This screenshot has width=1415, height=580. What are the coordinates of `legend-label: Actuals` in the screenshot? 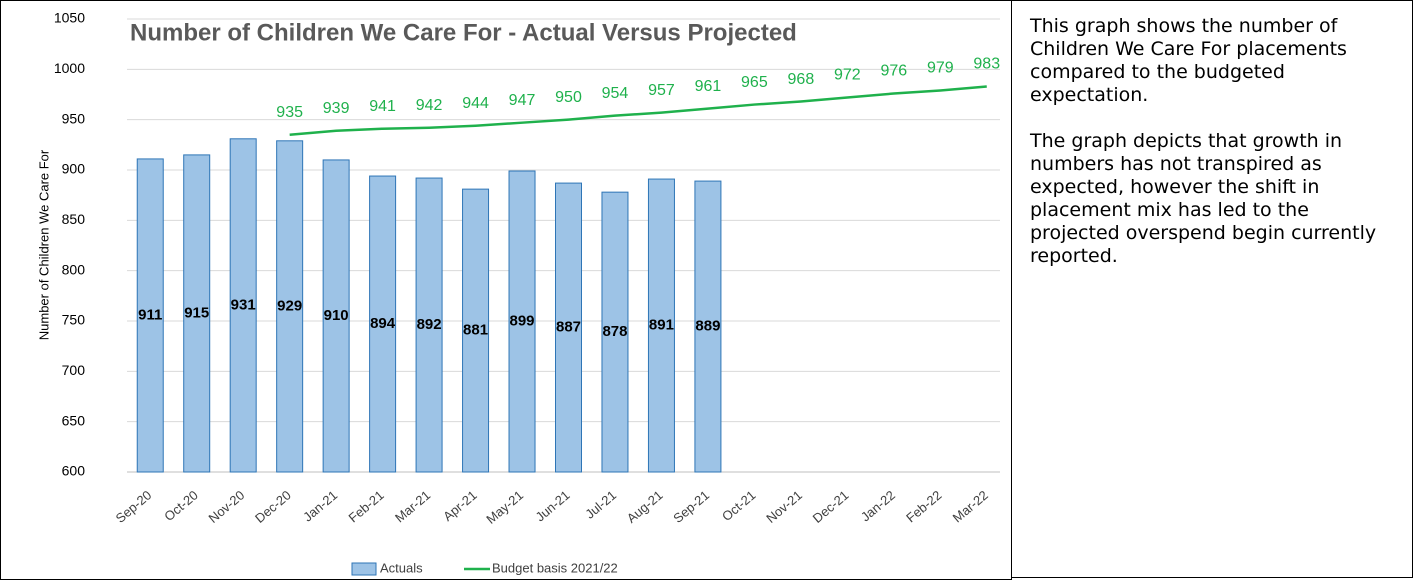 It's located at (401, 567).